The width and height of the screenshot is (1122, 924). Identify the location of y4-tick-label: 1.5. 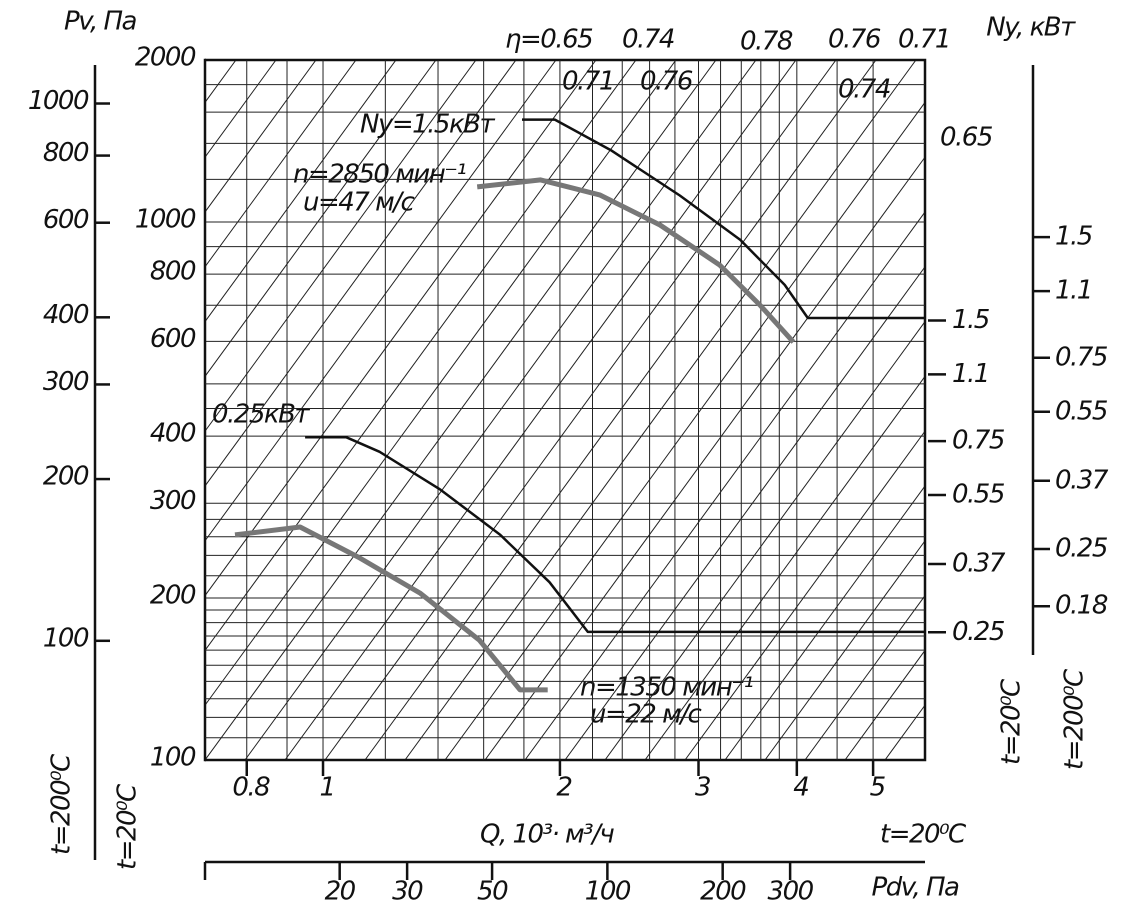
(1074, 237).